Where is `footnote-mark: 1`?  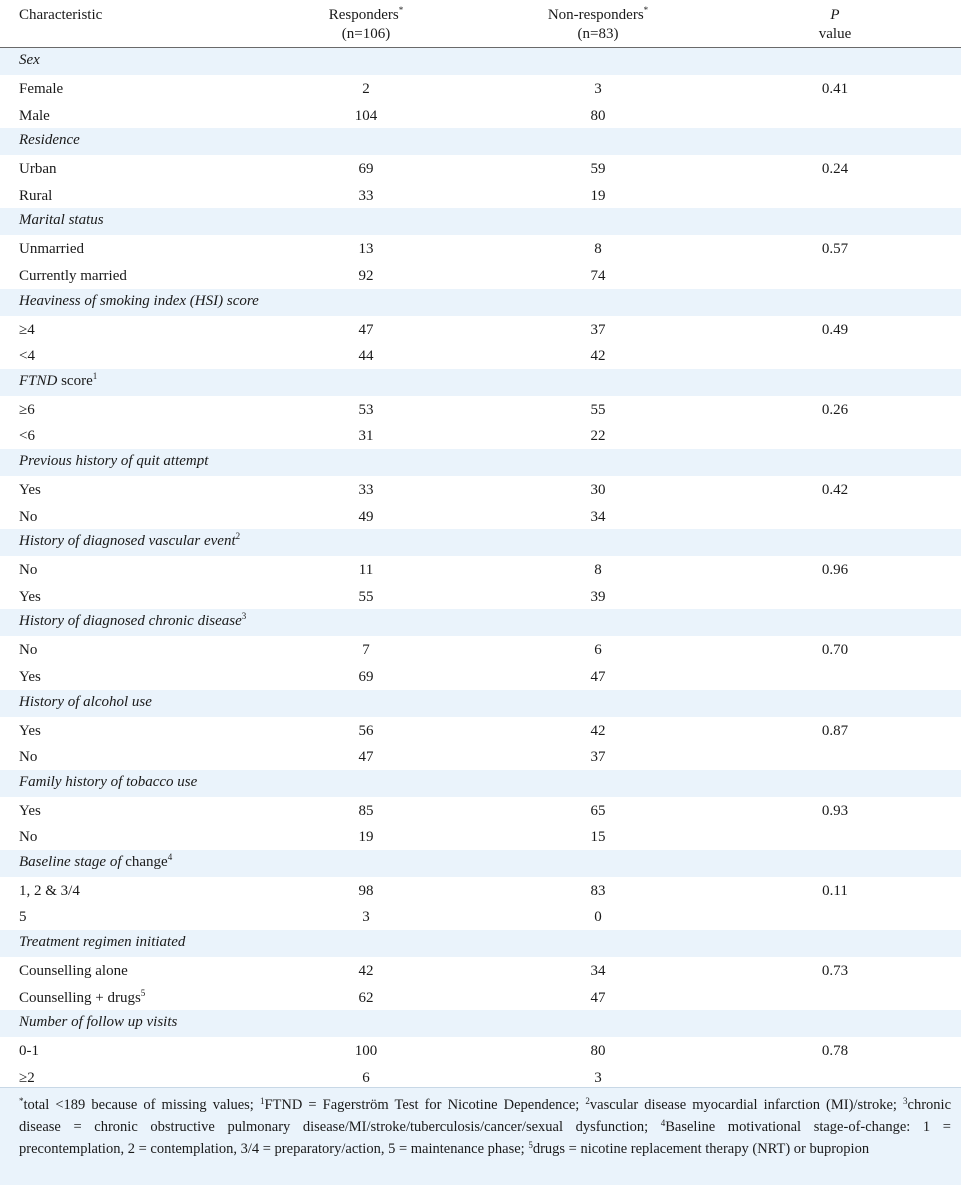
footnote-mark: 1 is located at coordinates (262, 1101).